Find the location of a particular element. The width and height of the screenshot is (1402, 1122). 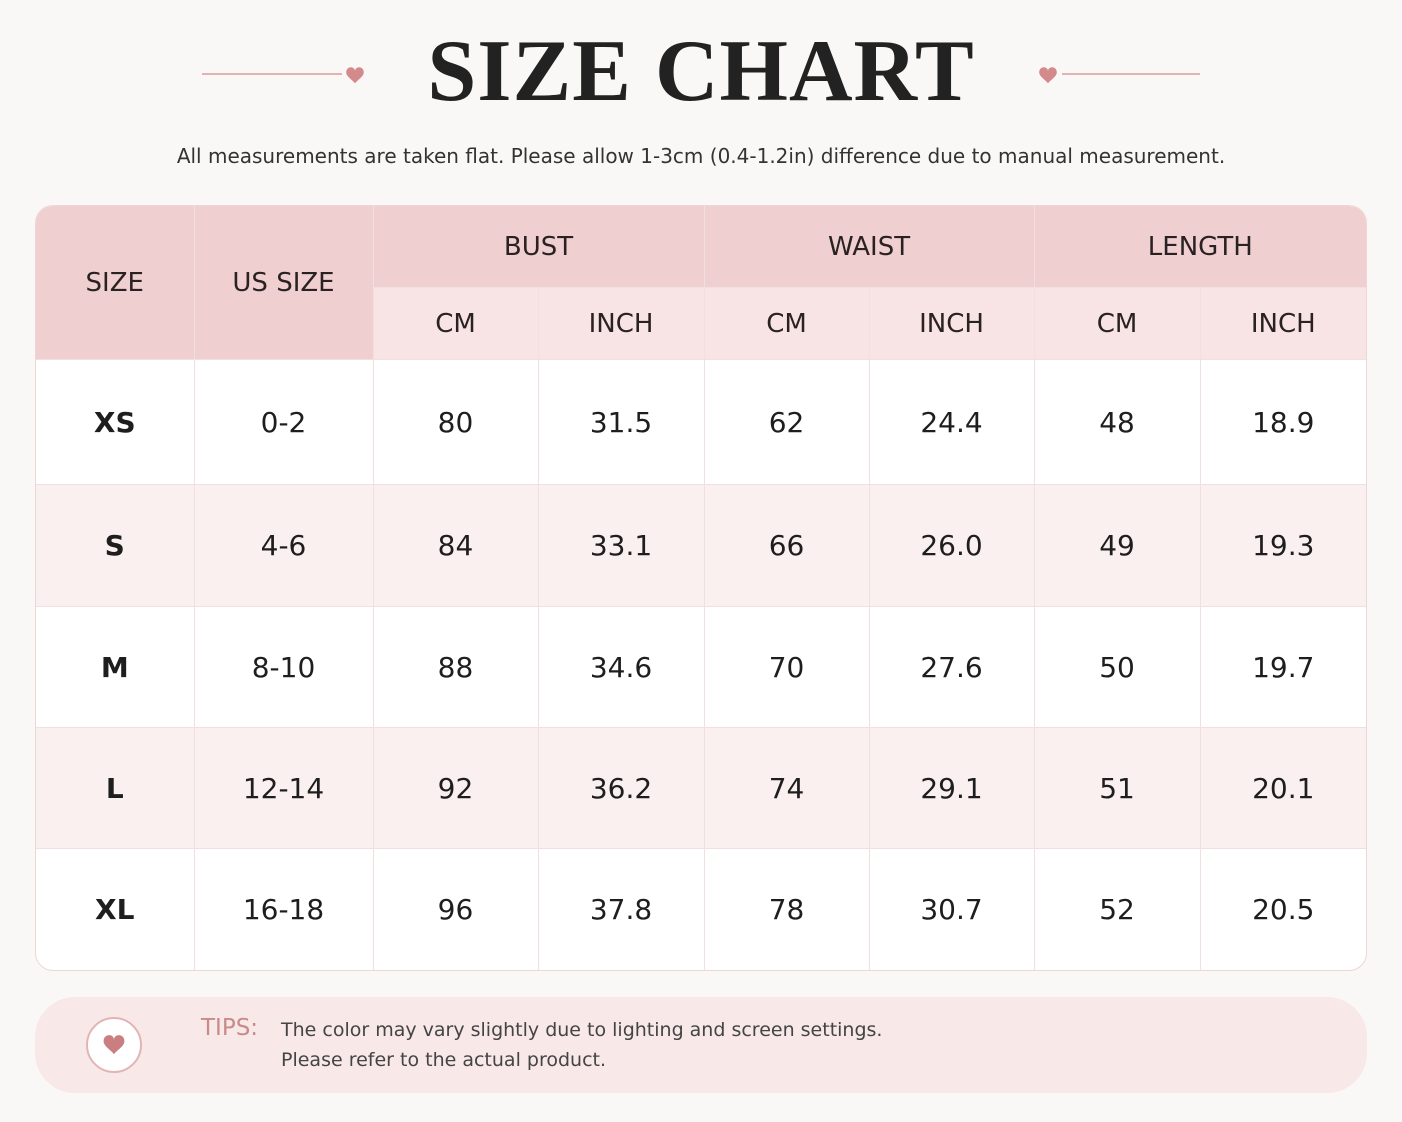

table-cell: 33.1 is located at coordinates (621, 545).